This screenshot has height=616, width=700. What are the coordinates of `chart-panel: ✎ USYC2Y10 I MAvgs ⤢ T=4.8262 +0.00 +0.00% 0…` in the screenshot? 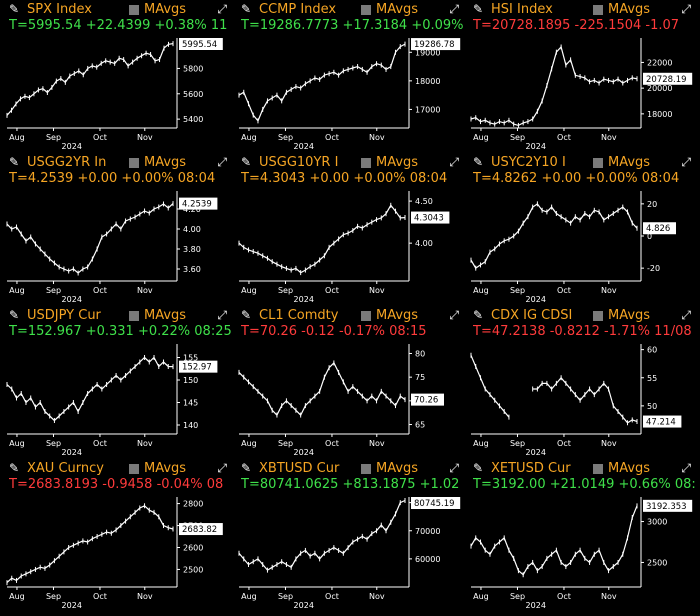 It's located at (582, 228).